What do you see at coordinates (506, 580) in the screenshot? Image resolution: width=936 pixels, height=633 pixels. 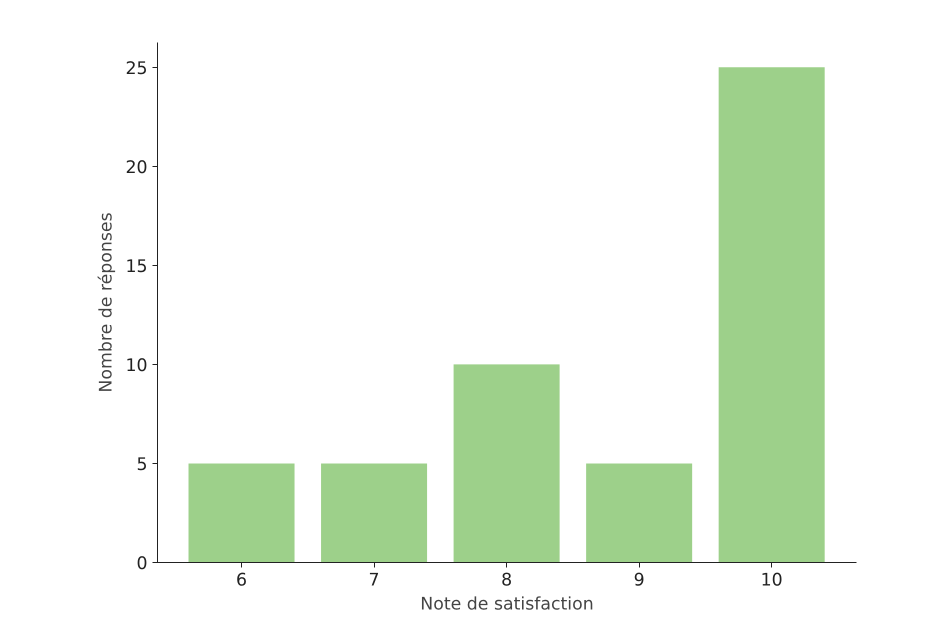 I see `x-tick-label: 8` at bounding box center [506, 580].